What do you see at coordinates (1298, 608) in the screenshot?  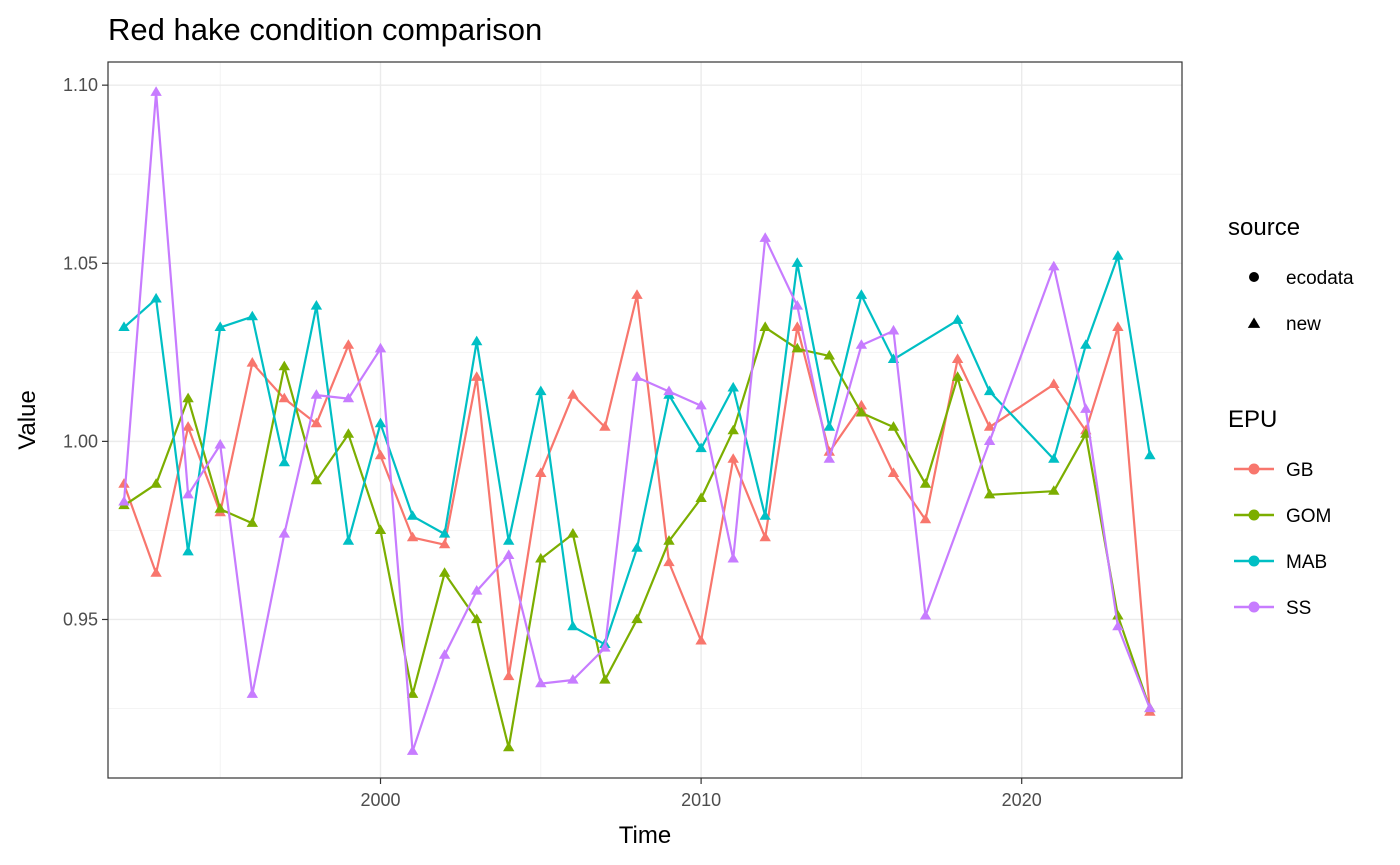 I see `legend-label-ss: SS` at bounding box center [1298, 608].